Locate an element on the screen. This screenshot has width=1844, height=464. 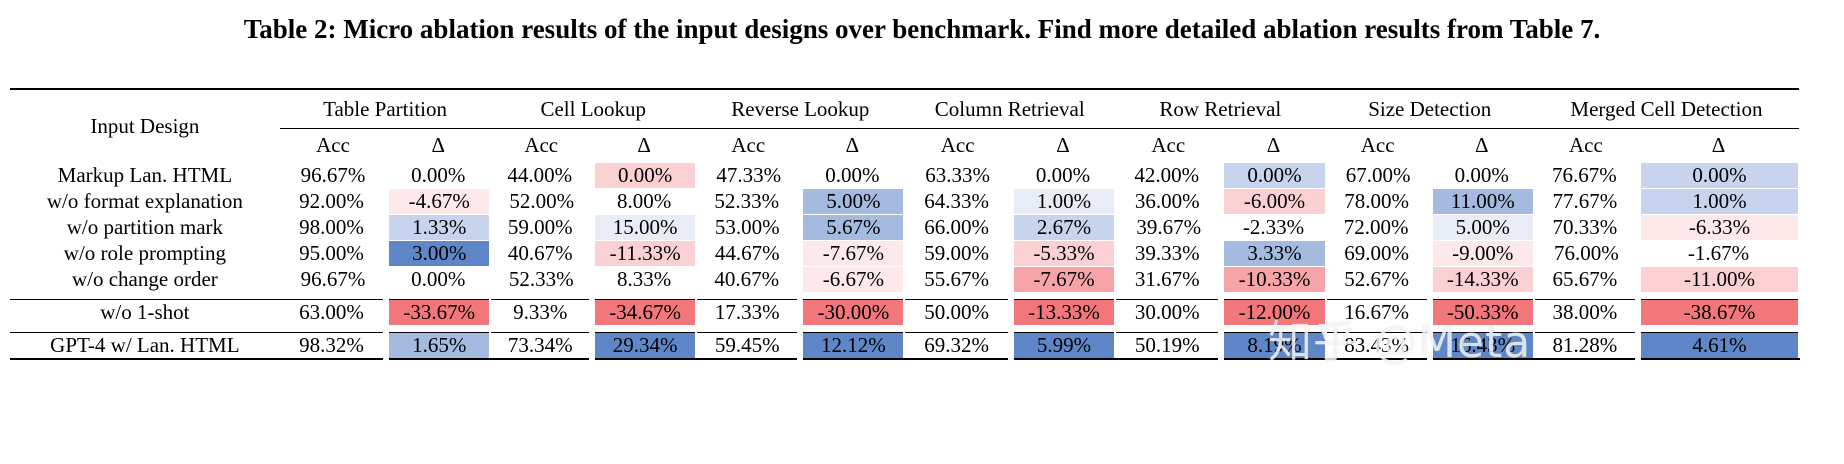
acc-cell: 95.00% is located at coordinates (333, 253).